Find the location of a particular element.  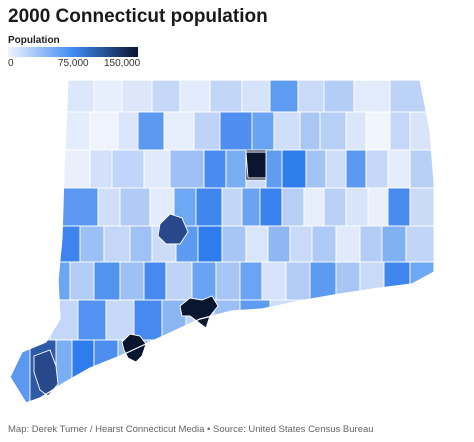

legend-color-bar is located at coordinates (73, 52).